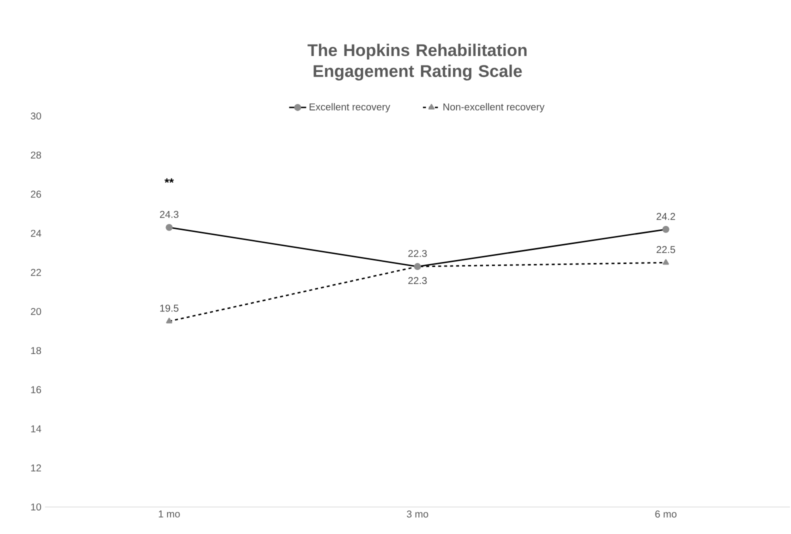 This screenshot has height=534, width=791. What do you see at coordinates (169, 214) in the screenshot?
I see `data-label: 24.3` at bounding box center [169, 214].